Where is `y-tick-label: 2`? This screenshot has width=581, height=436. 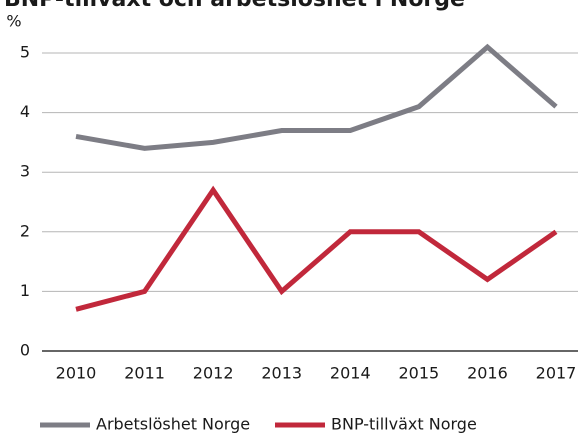
y-tick-label: 2 is located at coordinates (25, 230).